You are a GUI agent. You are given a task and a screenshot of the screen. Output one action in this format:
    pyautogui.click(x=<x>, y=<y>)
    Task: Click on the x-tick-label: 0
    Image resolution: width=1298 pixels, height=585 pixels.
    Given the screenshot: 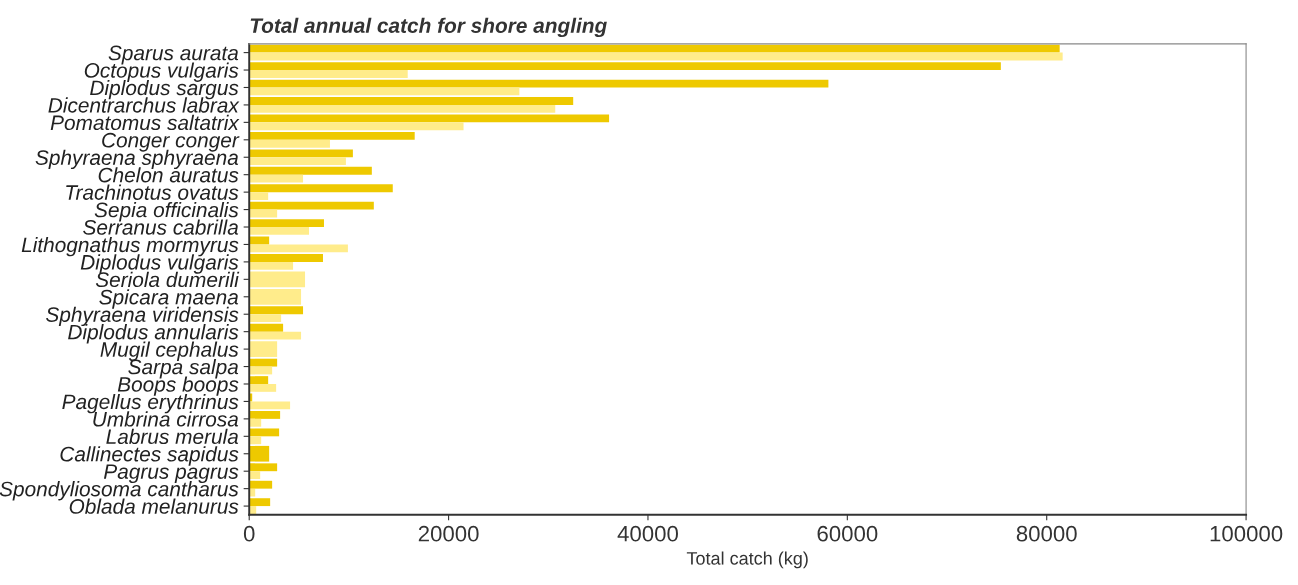 What is the action you would take?
    pyautogui.click(x=249, y=533)
    